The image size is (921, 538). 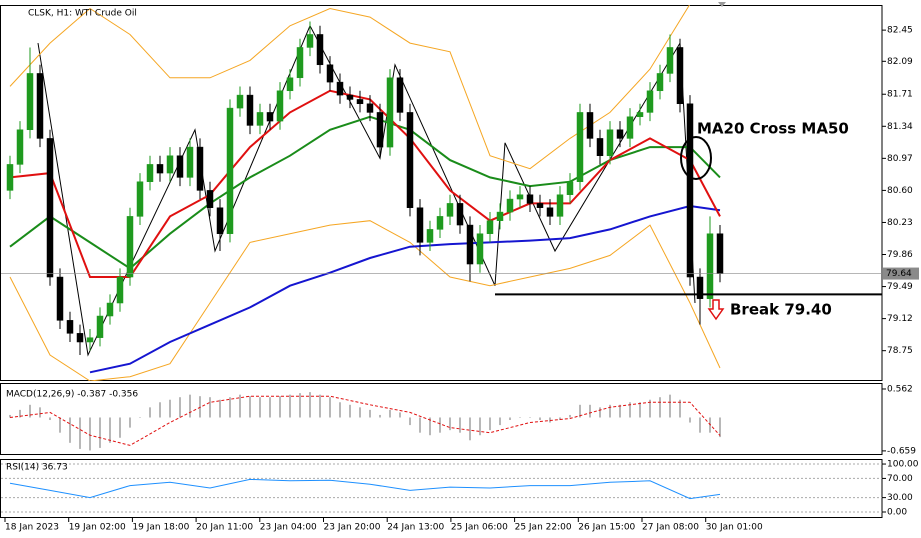 I want to click on x-tick-label: 24 Jan 13:00, so click(x=415, y=528).